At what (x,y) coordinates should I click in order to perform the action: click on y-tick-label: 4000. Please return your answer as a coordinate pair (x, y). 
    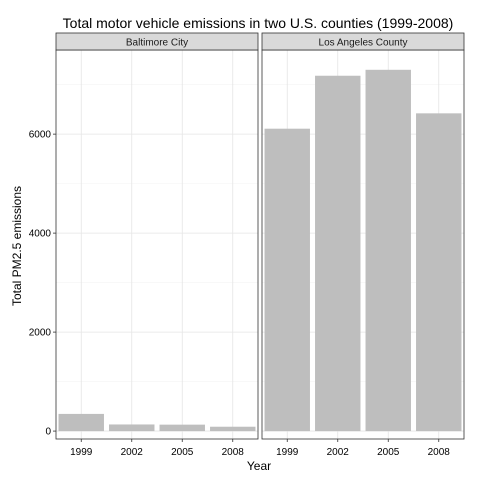
    Looking at the image, I should click on (40, 234).